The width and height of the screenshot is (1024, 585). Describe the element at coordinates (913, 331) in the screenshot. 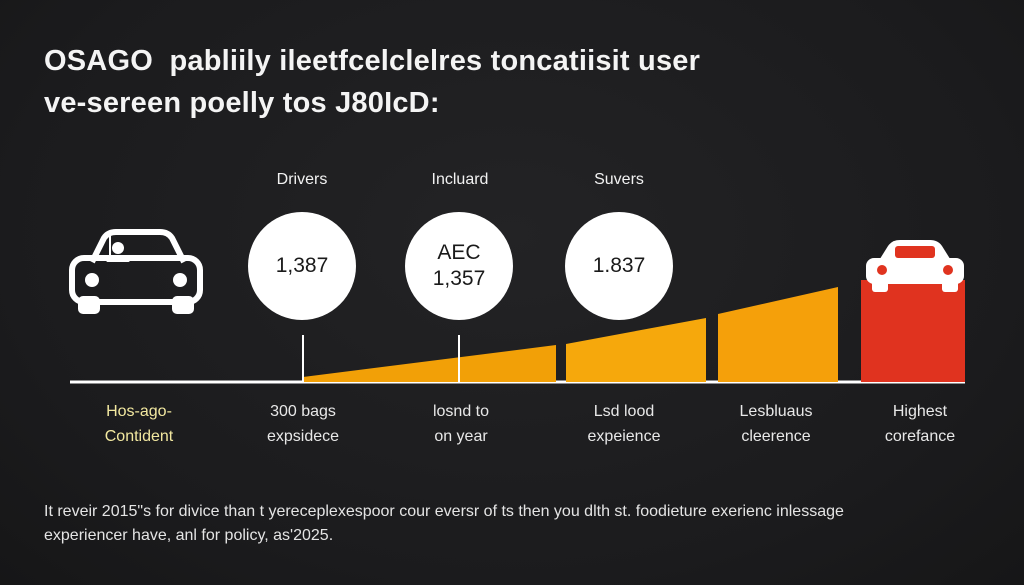

I see `highest-bar` at that location.